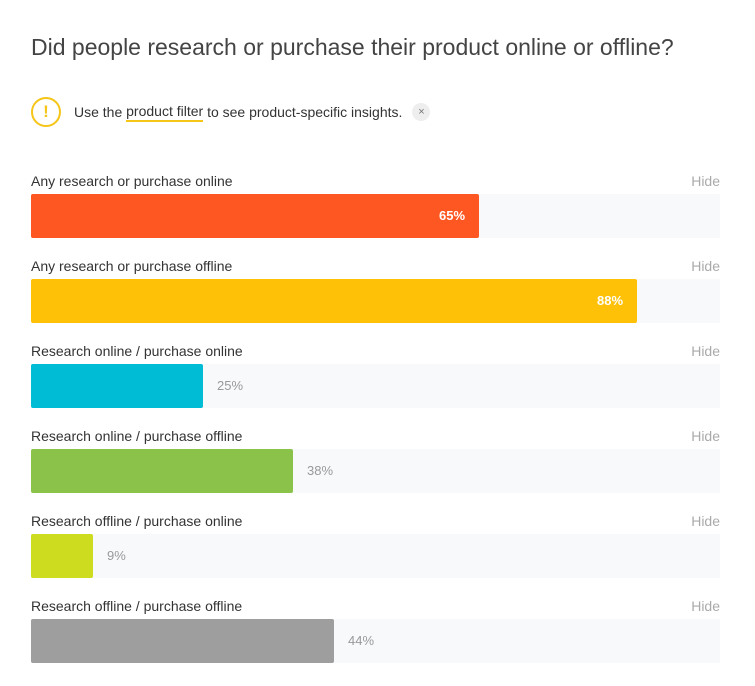  What do you see at coordinates (100, 112) in the screenshot?
I see `notice-text-before: Use the` at bounding box center [100, 112].